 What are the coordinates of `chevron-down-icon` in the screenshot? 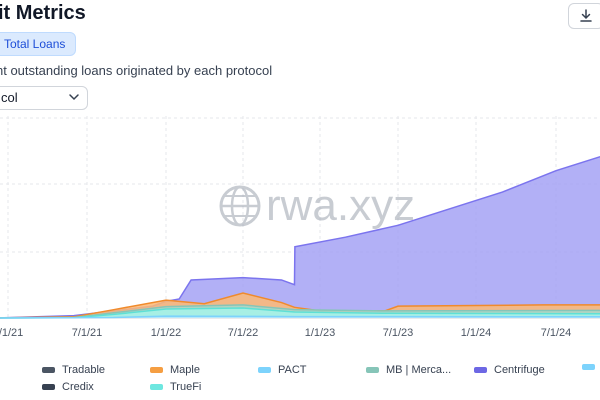 It's located at (74, 97).